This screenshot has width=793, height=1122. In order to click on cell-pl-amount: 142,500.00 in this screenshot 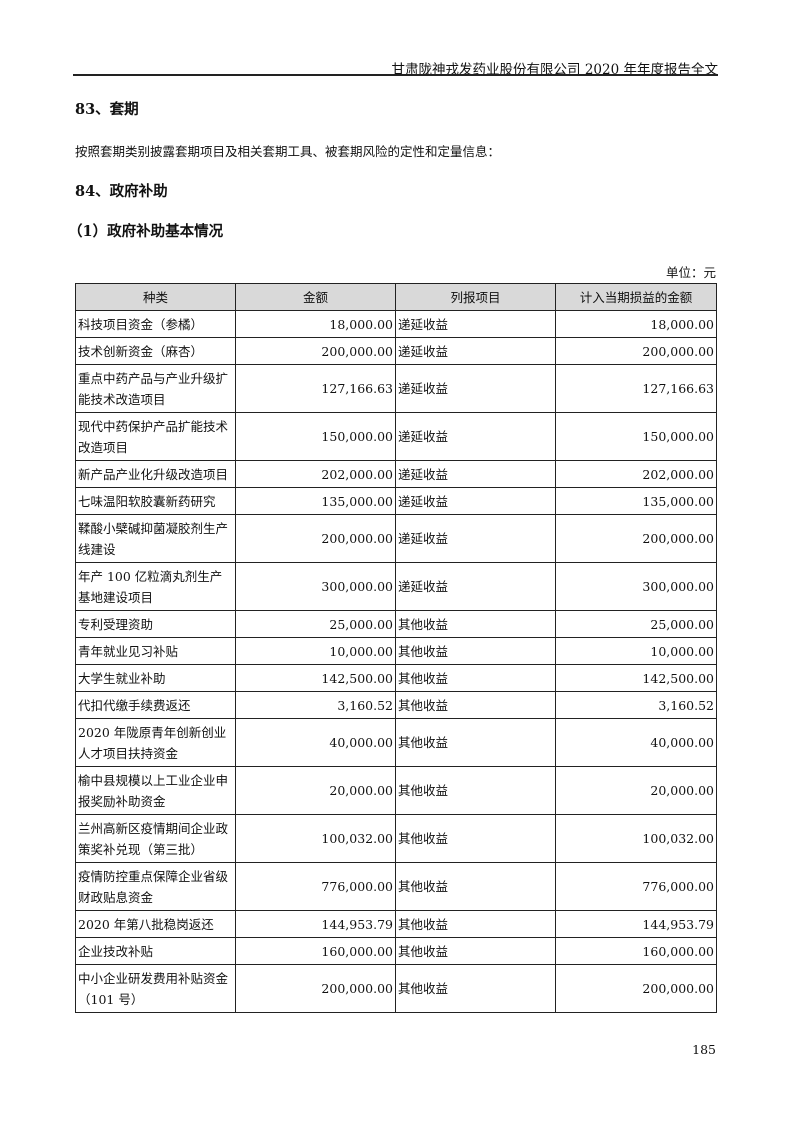, I will do `click(636, 678)`.